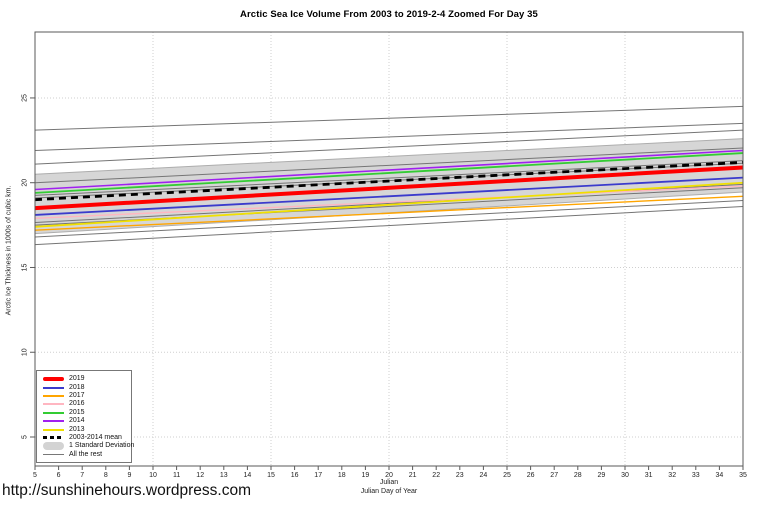  Describe the element at coordinates (578, 475) in the screenshot. I see `x-tick-label: 28` at that location.